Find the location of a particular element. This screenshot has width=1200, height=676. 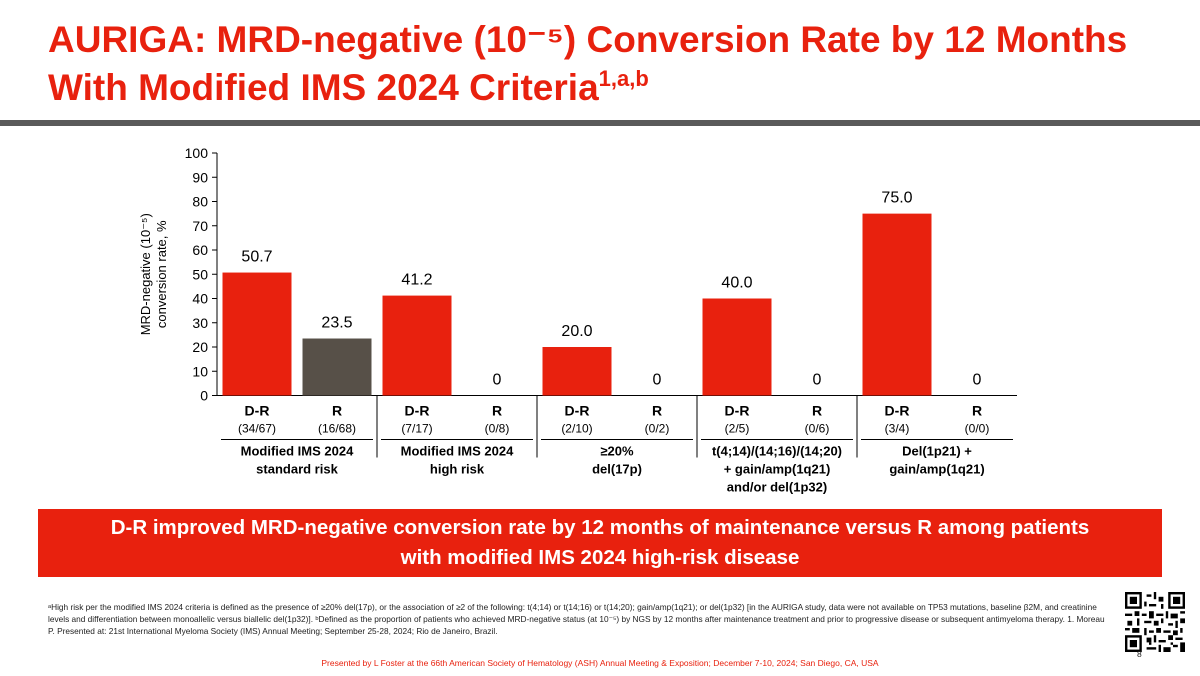

arm-n-label: (0/2) is located at coordinates (657, 429).